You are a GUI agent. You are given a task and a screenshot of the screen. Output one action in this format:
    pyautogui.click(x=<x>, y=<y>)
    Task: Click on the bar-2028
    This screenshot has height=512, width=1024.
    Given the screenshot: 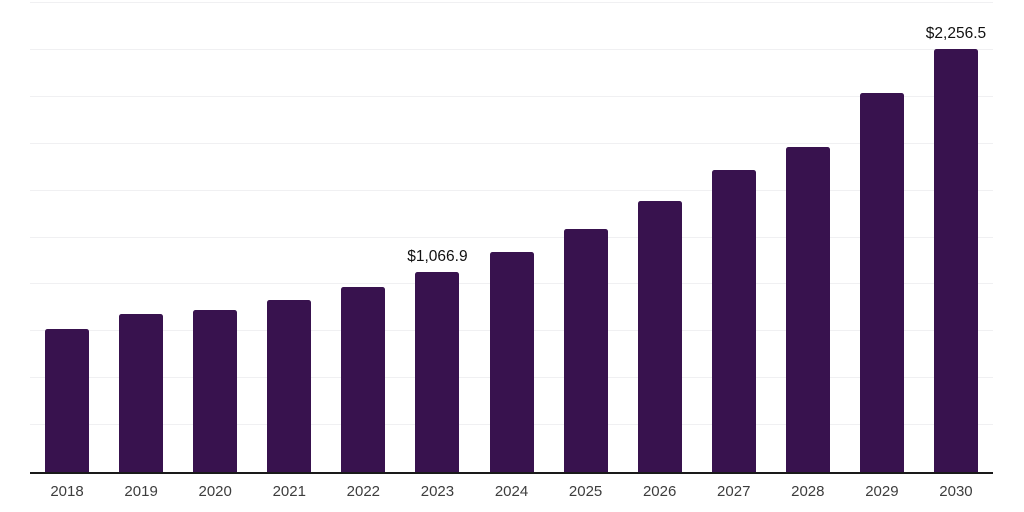 What is the action you would take?
    pyautogui.click(x=807, y=309)
    